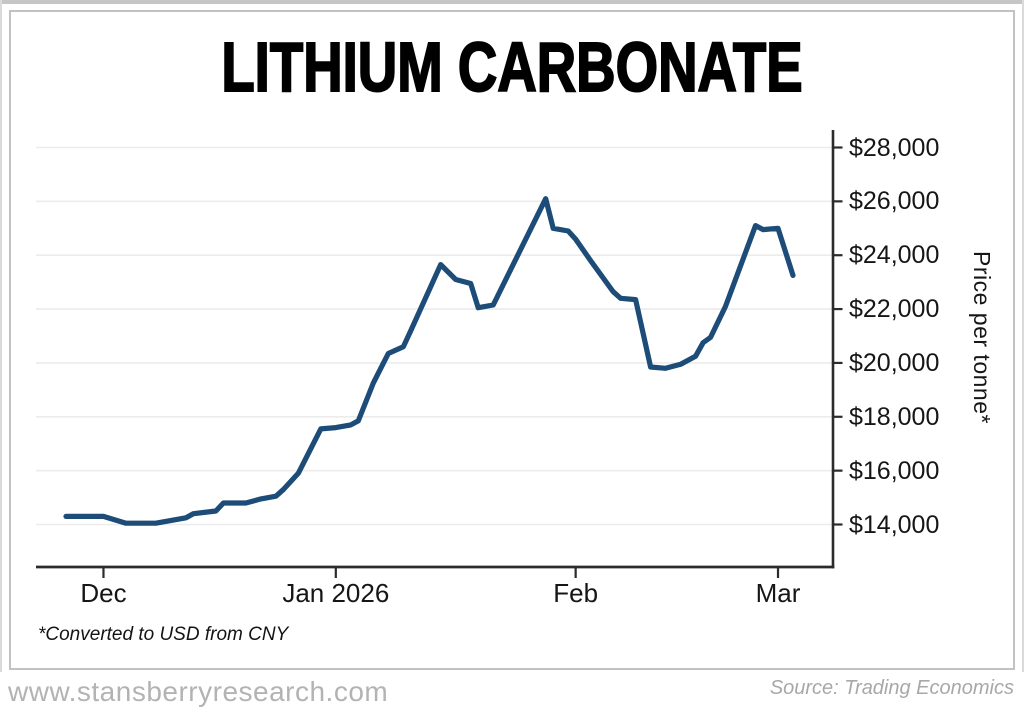 The image size is (1024, 713). Describe the element at coordinates (894, 416) in the screenshot. I see `y-tick-label: $18,000` at that location.